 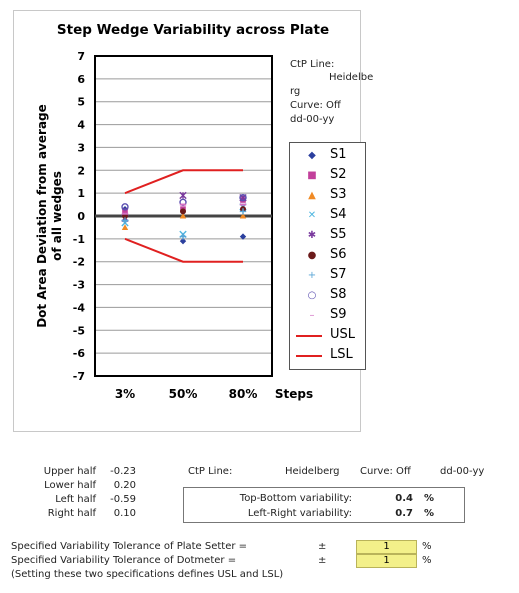 What do you see at coordinates (79, 330) in the screenshot?
I see `y-tick-label: -5` at bounding box center [79, 330].